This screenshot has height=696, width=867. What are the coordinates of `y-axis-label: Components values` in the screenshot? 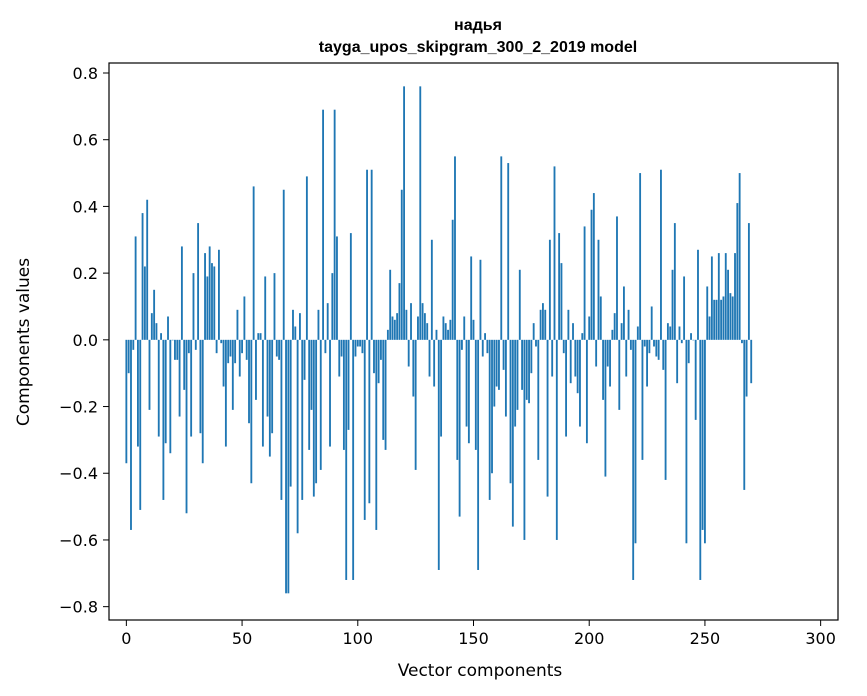 It's located at (24, 342).